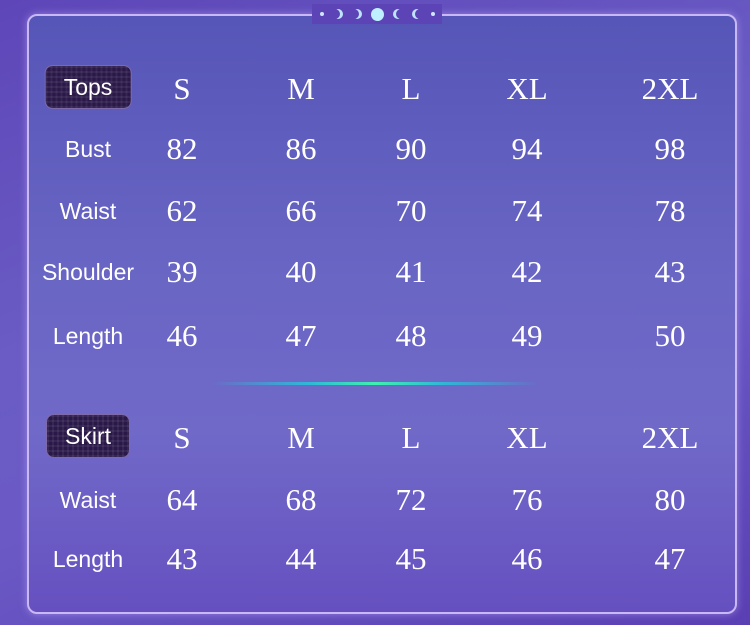  Describe the element at coordinates (301, 148) in the screenshot. I see `measurement-value: 86` at that location.